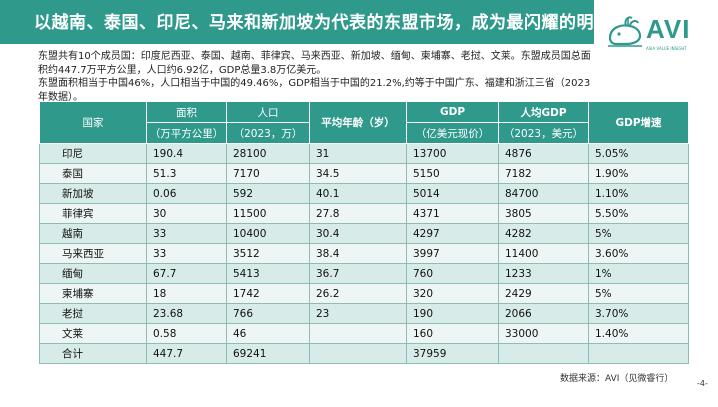 Image resolution: width=718 pixels, height=407 pixels. What do you see at coordinates (358, 293) in the screenshot?
I see `cell-age: 26.2` at bounding box center [358, 293].